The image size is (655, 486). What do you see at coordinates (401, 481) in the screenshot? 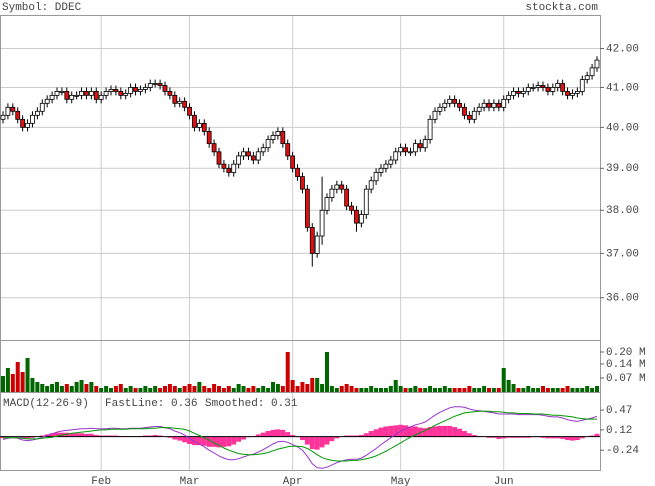
I see `x-tick-label: May` at bounding box center [401, 481].